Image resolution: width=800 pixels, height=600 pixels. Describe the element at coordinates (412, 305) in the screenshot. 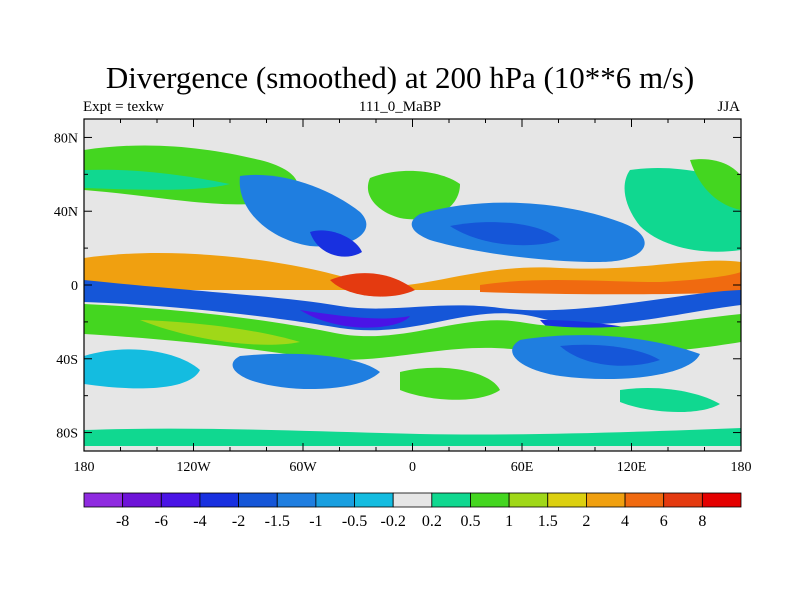

I see `field-band-equator-negative` at that location.